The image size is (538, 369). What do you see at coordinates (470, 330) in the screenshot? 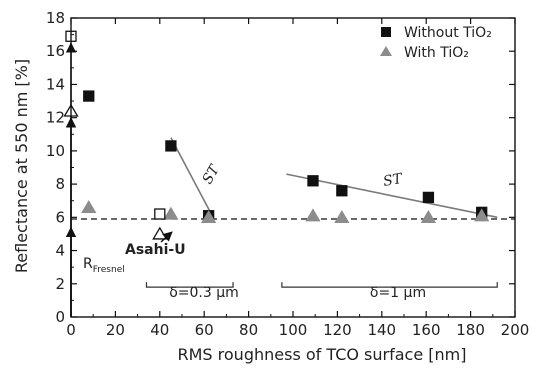
I see `x-tick-label-180: 180` at bounding box center [470, 330].